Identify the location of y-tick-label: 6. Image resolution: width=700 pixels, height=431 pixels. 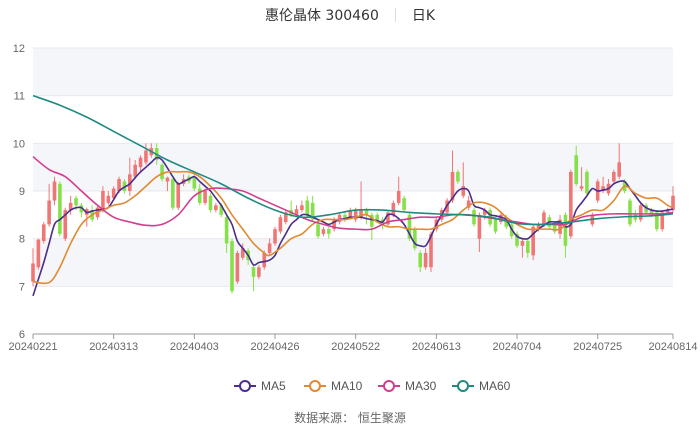
(22, 335).